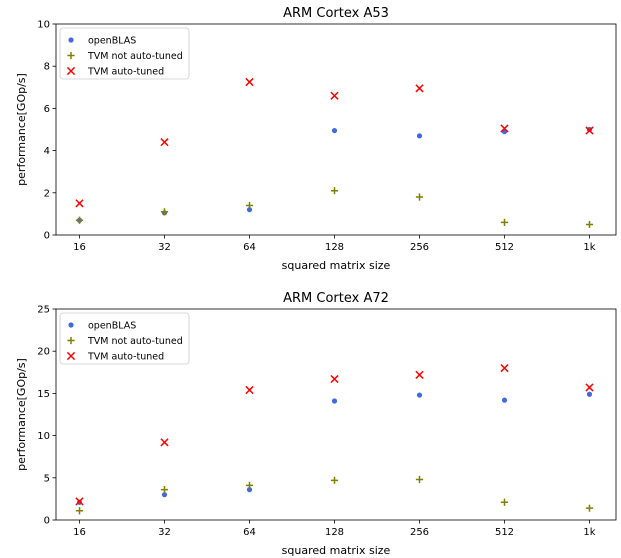 The width and height of the screenshot is (621, 558). I want to click on y-tick-label: 25, so click(43, 310).